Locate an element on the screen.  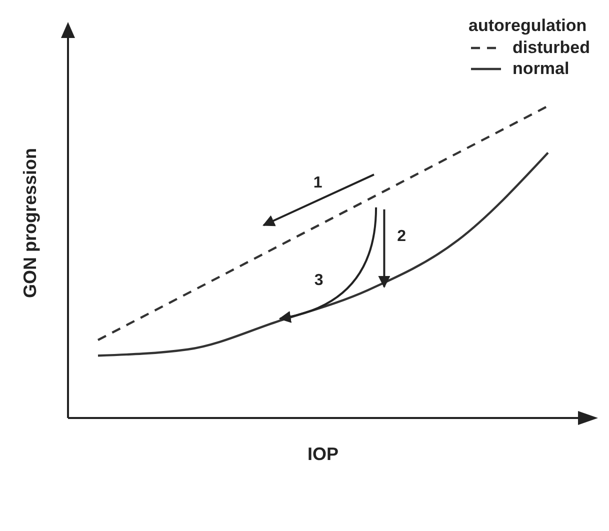
annotation: 1 is located at coordinates (317, 183).